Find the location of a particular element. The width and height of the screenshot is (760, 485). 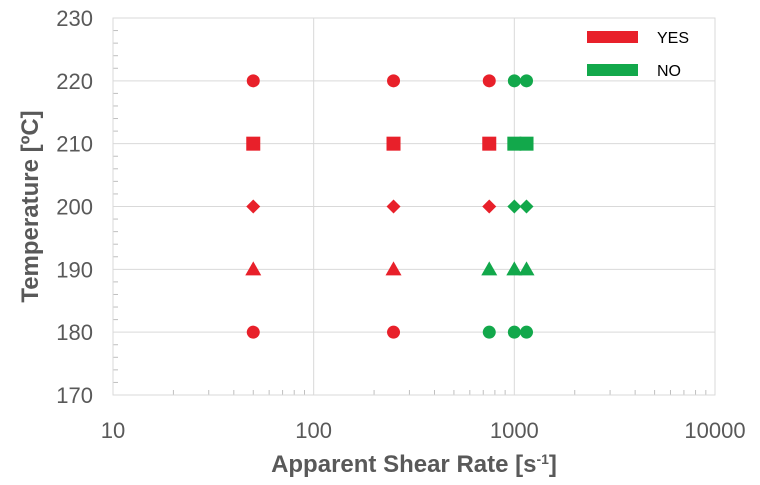

x-tick-label: 1000 is located at coordinates (514, 430).